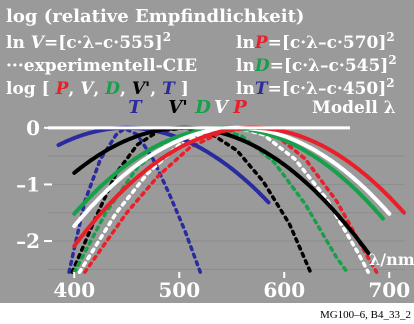 This screenshot has width=414, height=324. What do you see at coordinates (28, 89) in the screenshot?
I see `header-left4-open: log [` at bounding box center [28, 89].